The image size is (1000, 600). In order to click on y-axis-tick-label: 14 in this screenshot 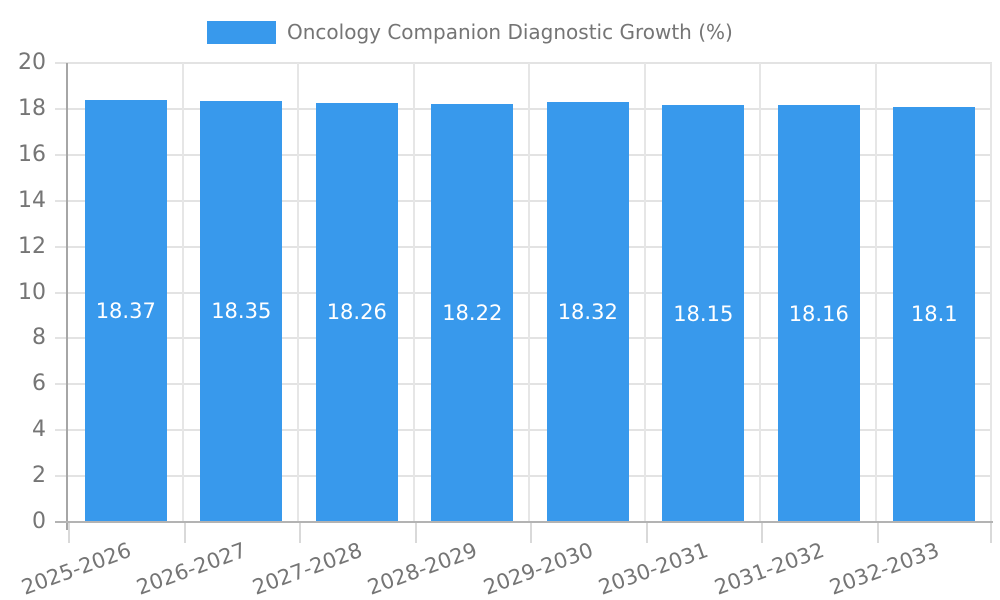, I will do `click(32, 200)`.